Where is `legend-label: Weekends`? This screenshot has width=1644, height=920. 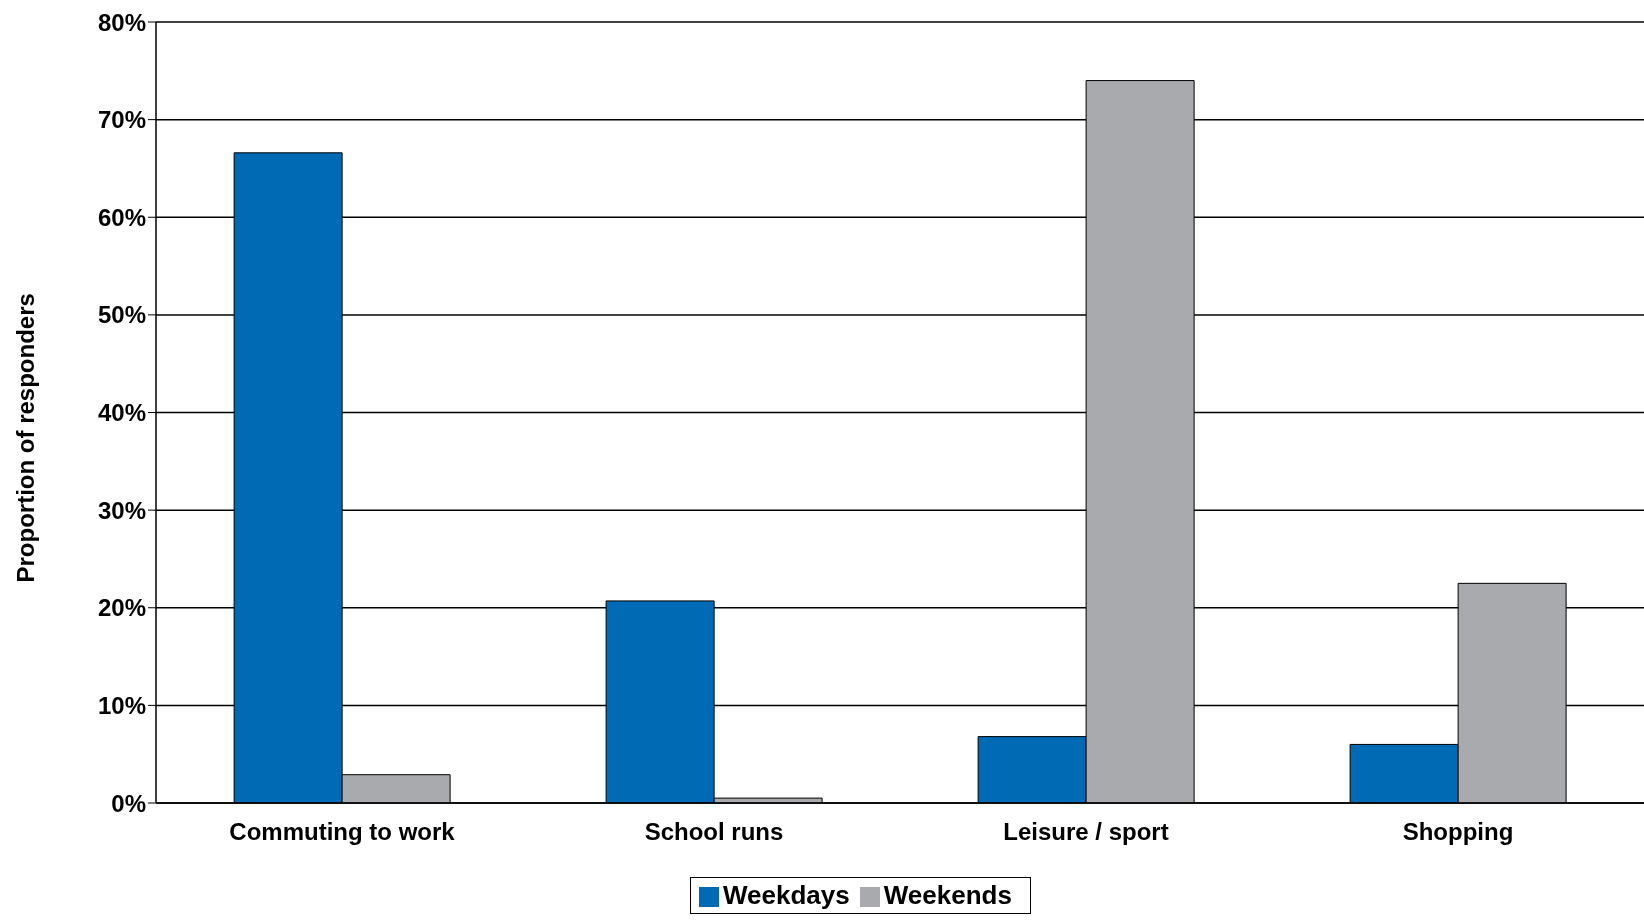 legend-label: Weekends is located at coordinates (947, 895).